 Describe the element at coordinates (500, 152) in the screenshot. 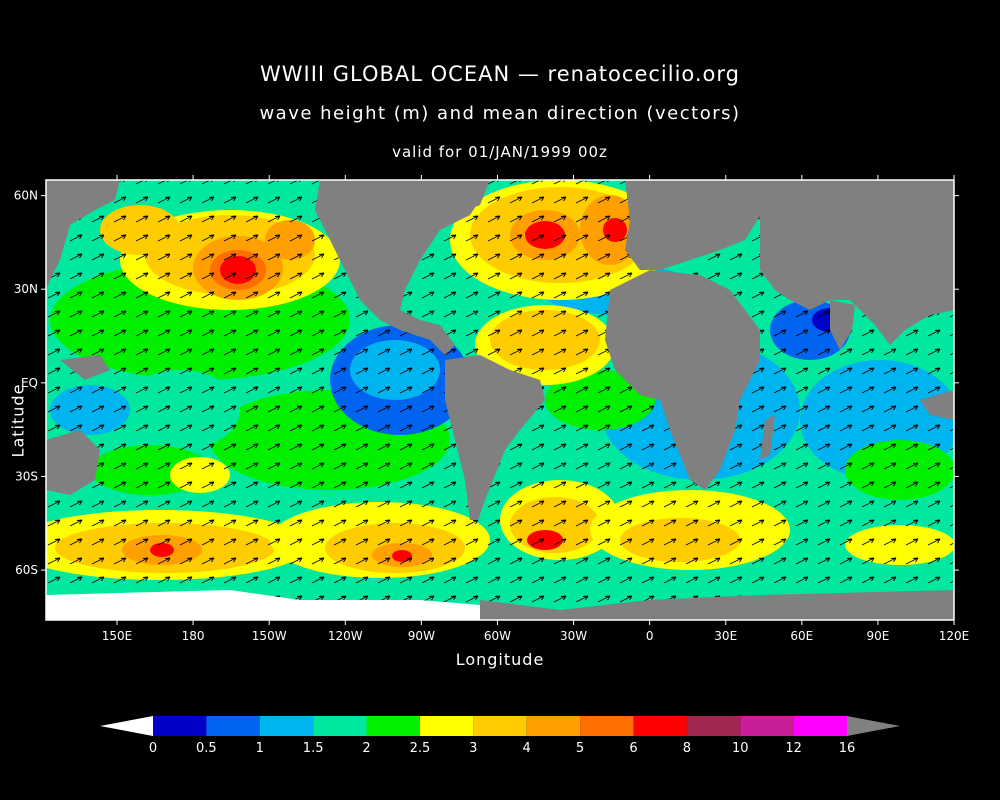

I see `valid-time: valid for 01/JAN/1999 00z` at that location.